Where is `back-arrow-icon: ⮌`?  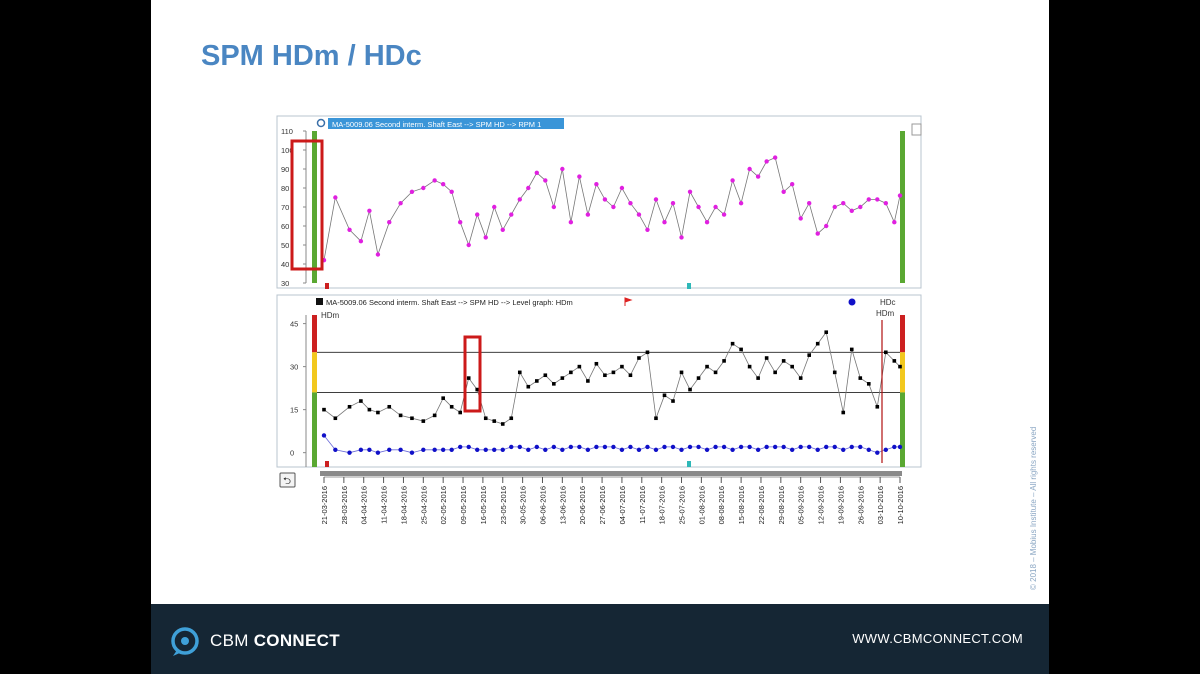
back-arrow-icon: ⮌ is located at coordinates (287, 481).